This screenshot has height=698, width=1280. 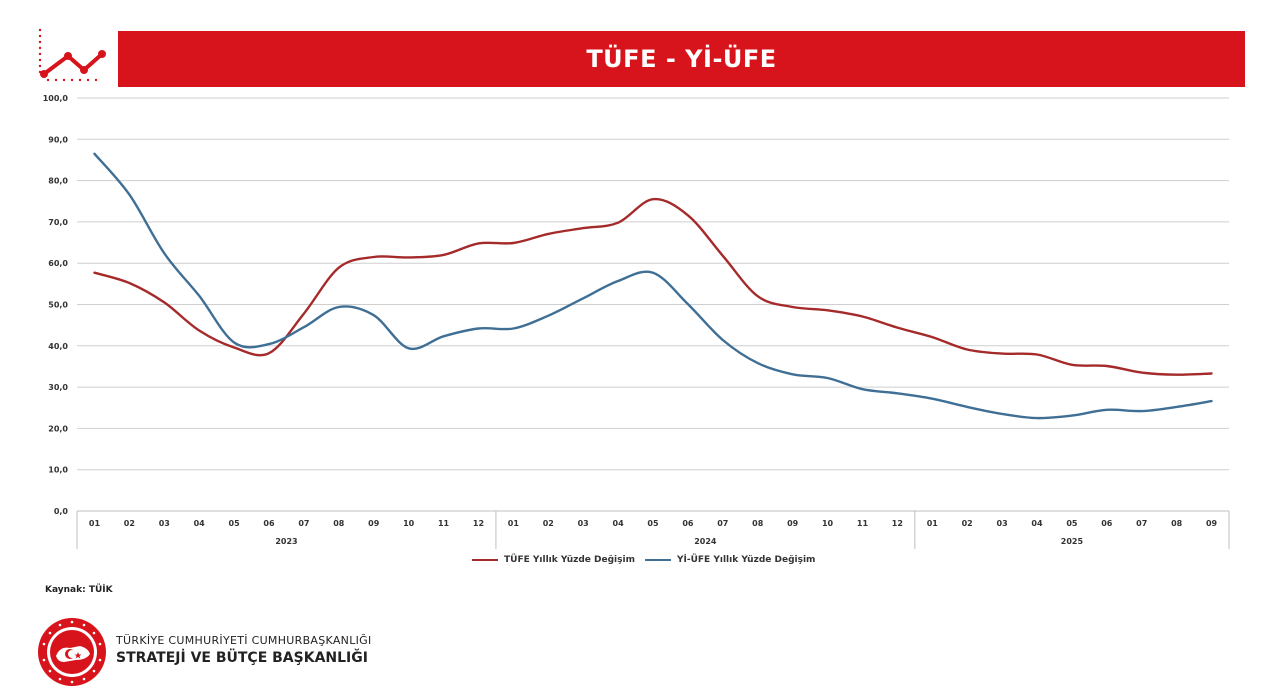 What do you see at coordinates (58, 387) in the screenshot?
I see `y-tick-label: 30,0` at bounding box center [58, 387].